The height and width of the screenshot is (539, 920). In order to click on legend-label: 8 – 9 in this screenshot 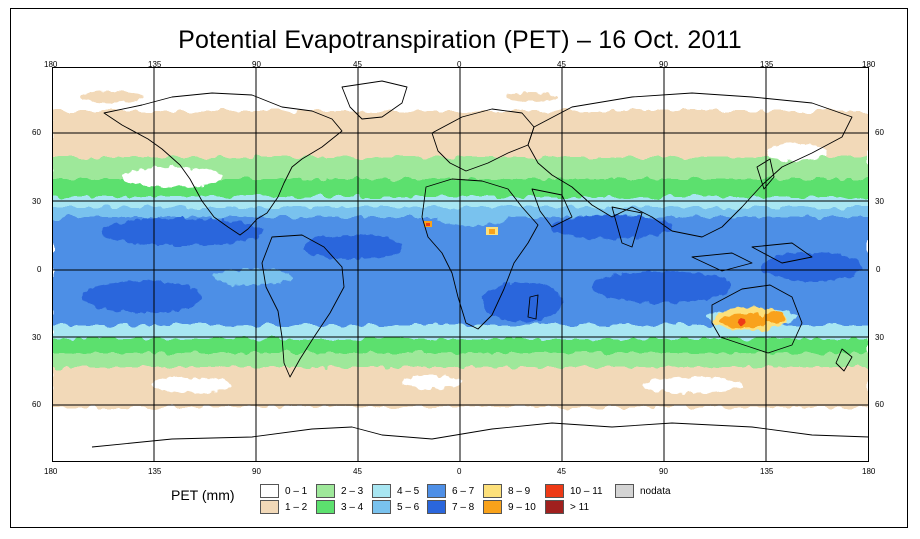, I will do `click(519, 491)`.